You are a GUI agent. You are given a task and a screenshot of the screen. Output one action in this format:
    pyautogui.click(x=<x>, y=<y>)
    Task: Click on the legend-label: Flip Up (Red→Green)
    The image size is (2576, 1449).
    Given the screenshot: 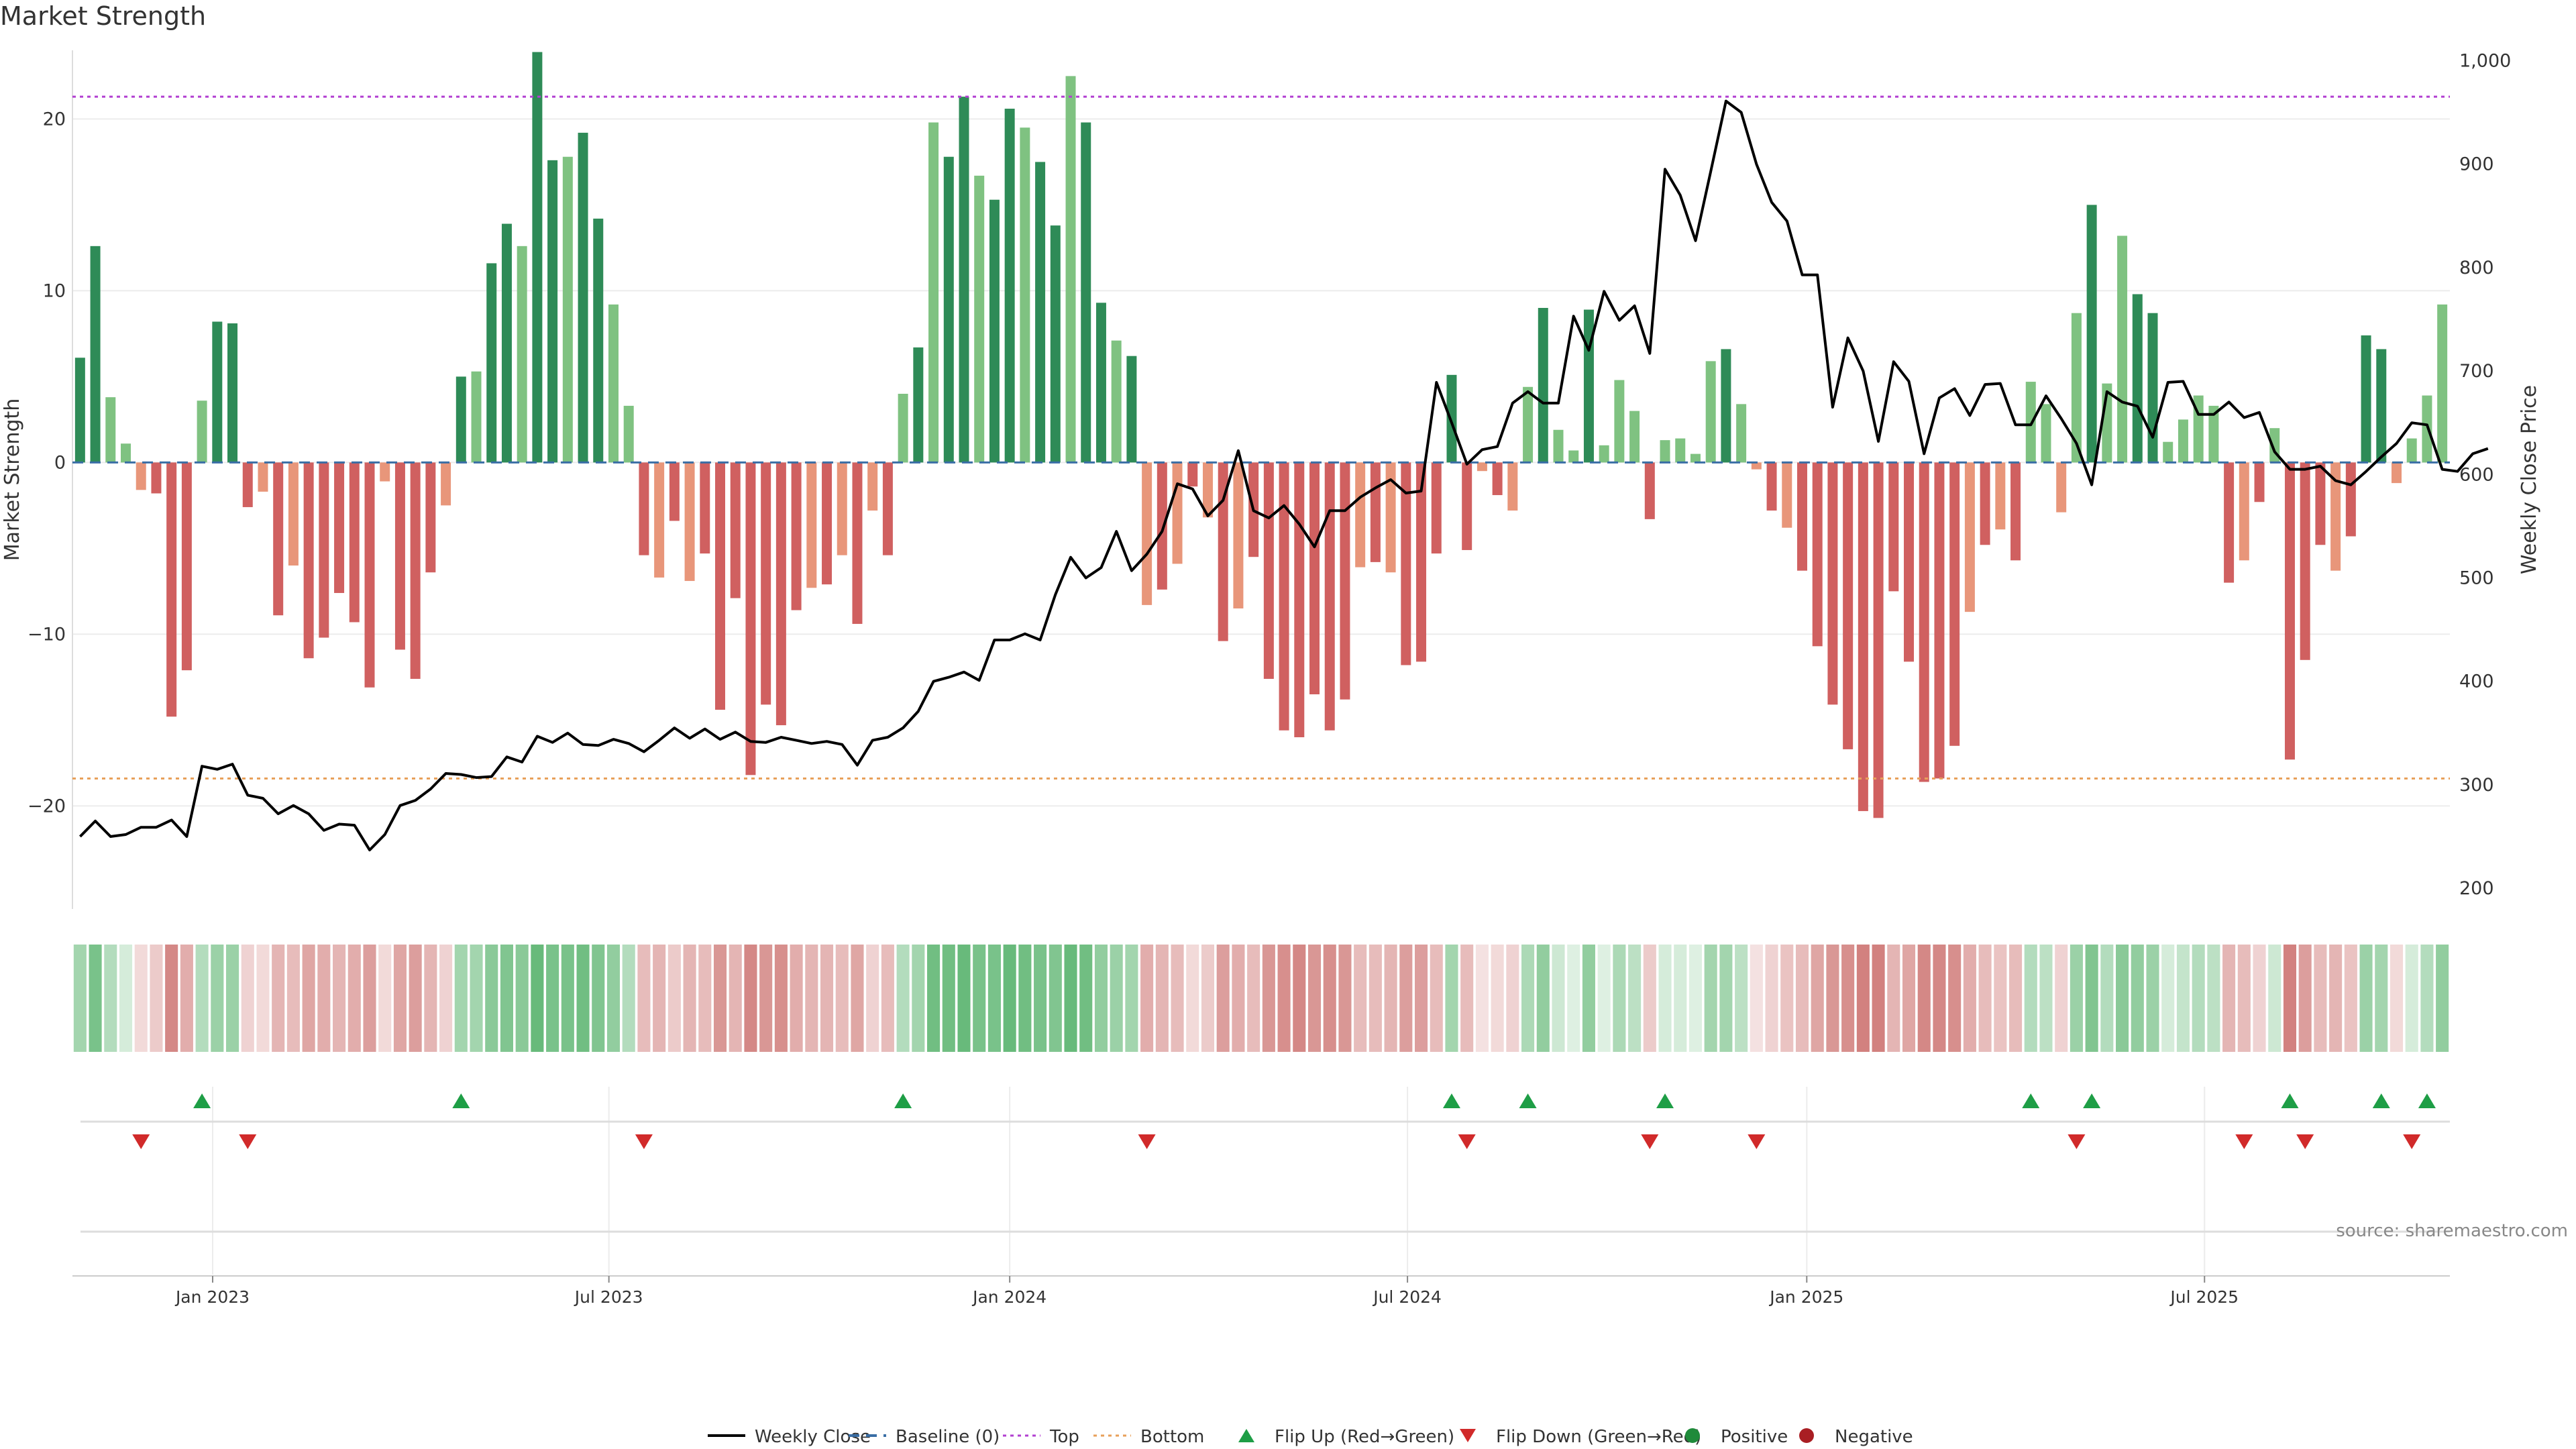 What is the action you would take?
    pyautogui.click(x=1364, y=1437)
    